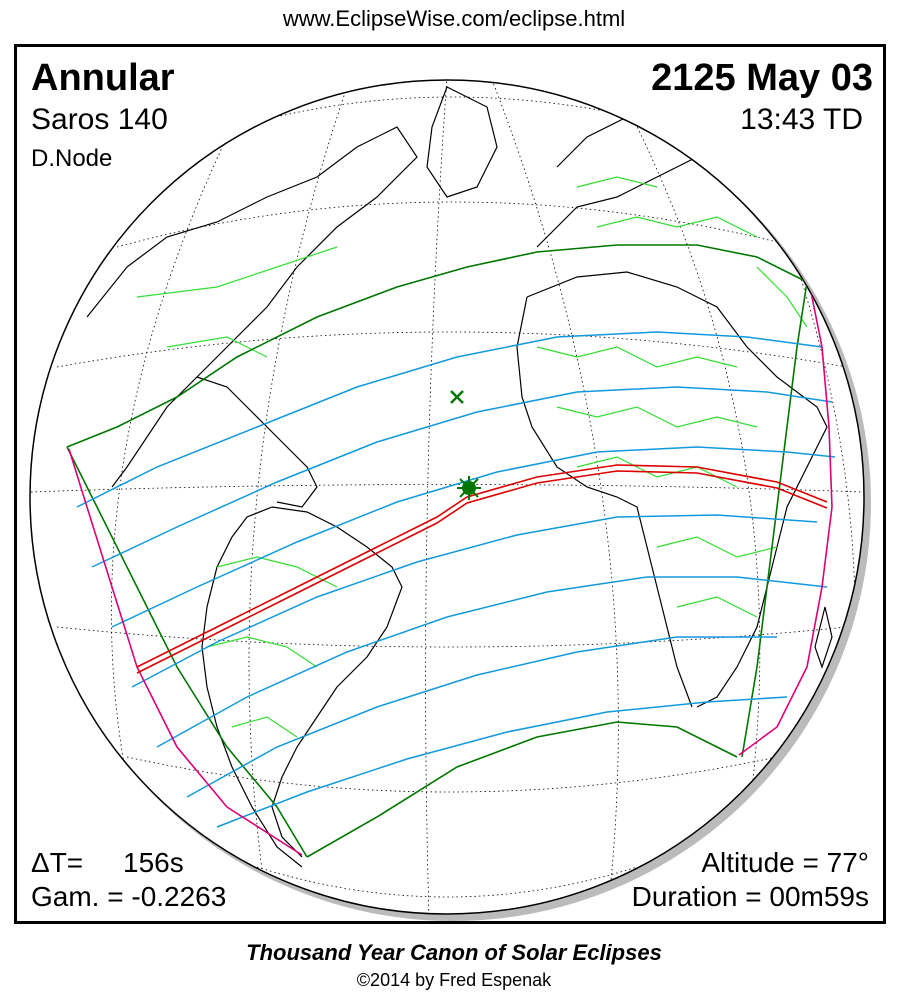  What do you see at coordinates (72, 158) in the screenshot?
I see `node-type: D.Node` at bounding box center [72, 158].